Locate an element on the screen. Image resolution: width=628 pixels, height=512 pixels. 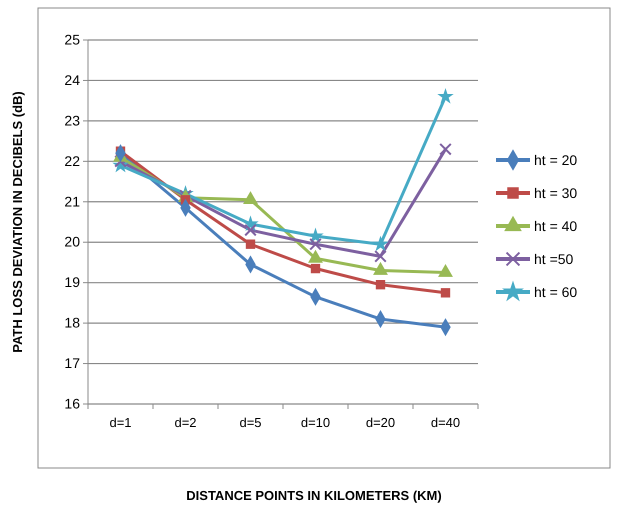
x-tick-label: d=1 is located at coordinates (120, 422).